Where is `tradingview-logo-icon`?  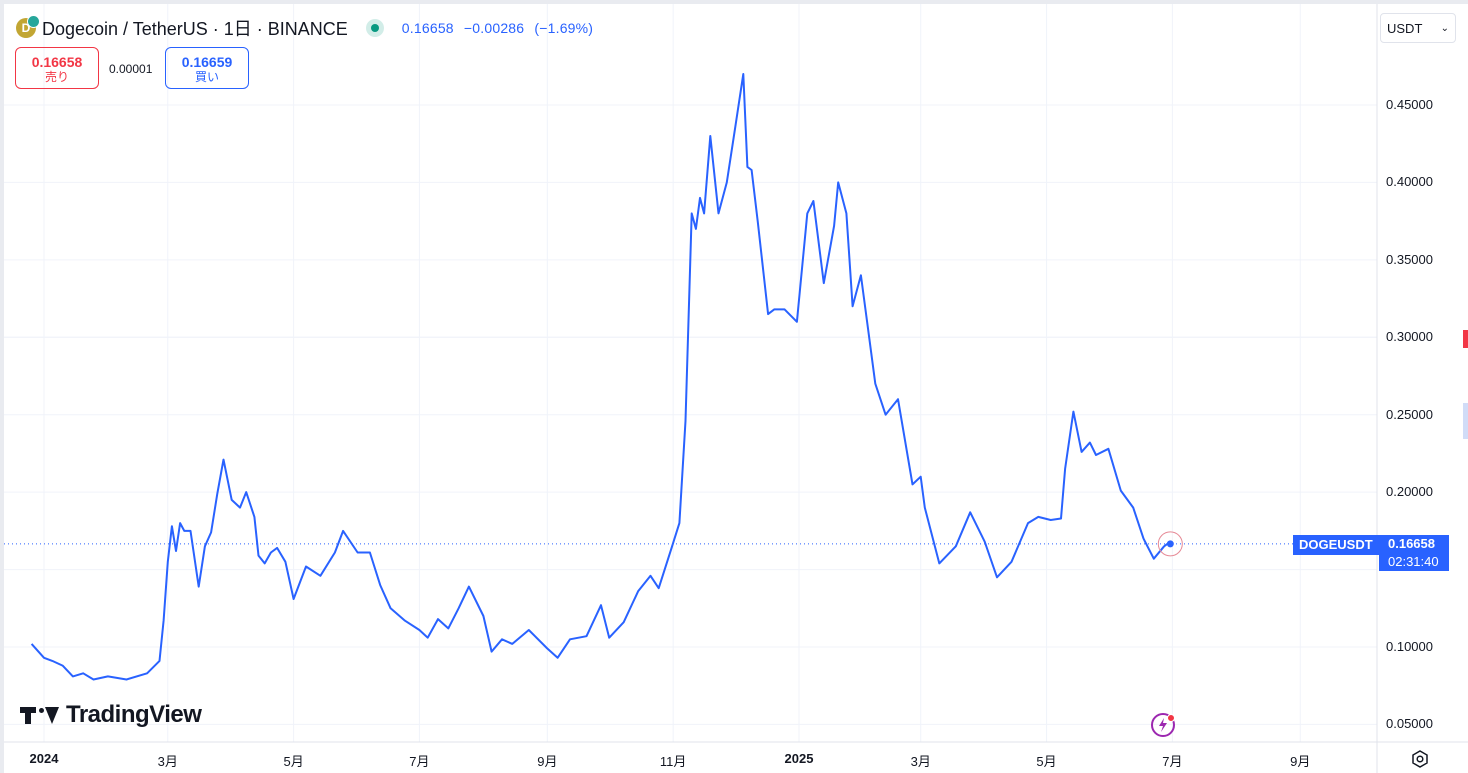 tradingview-logo-icon is located at coordinates (40, 715).